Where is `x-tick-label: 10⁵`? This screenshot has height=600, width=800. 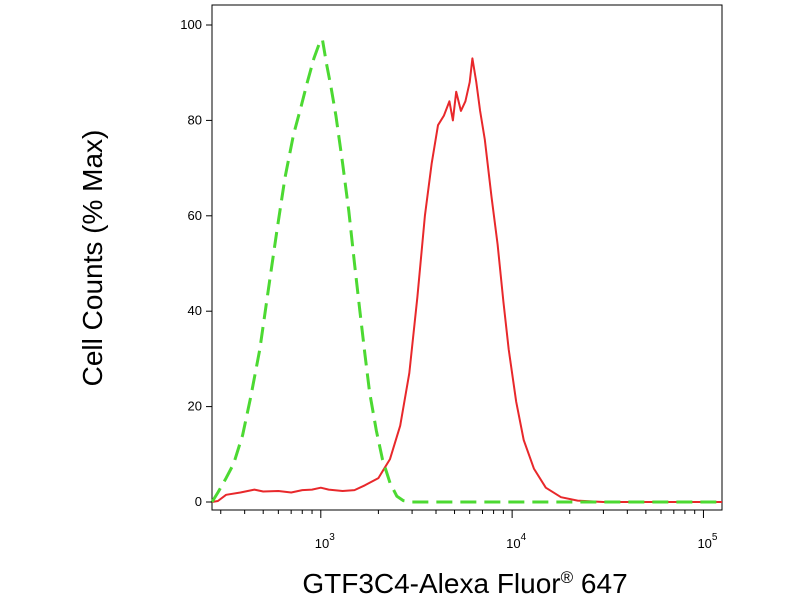
x-tick-label: 10⁵ is located at coordinates (707, 541).